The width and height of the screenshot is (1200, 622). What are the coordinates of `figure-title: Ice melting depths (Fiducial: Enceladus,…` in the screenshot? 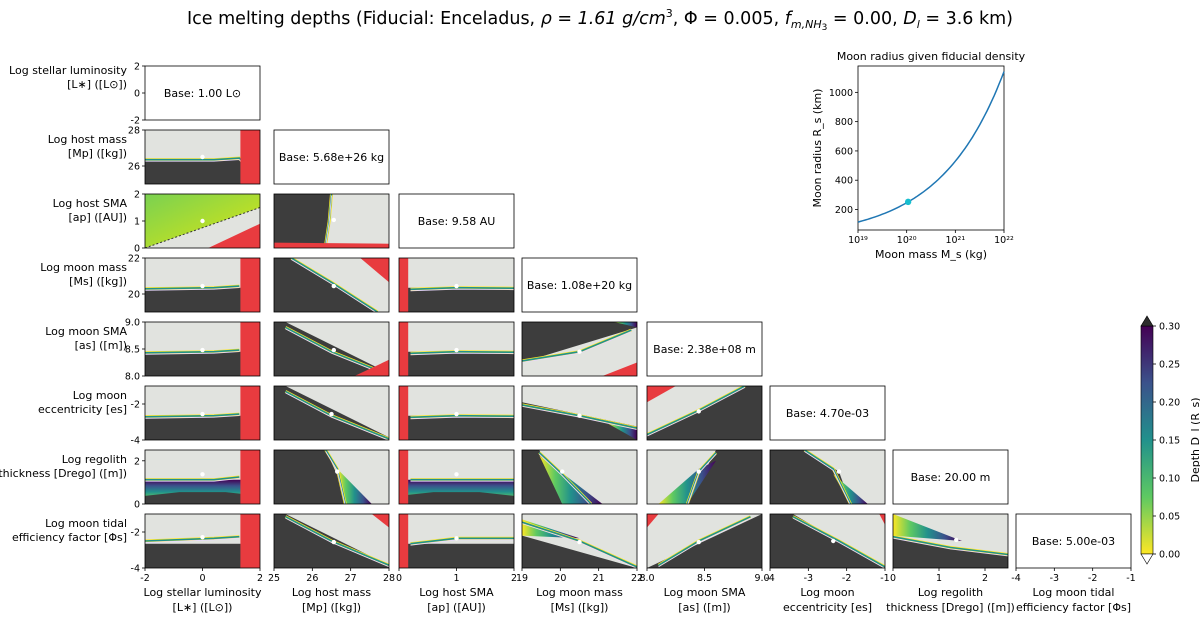 It's located at (600, 20).